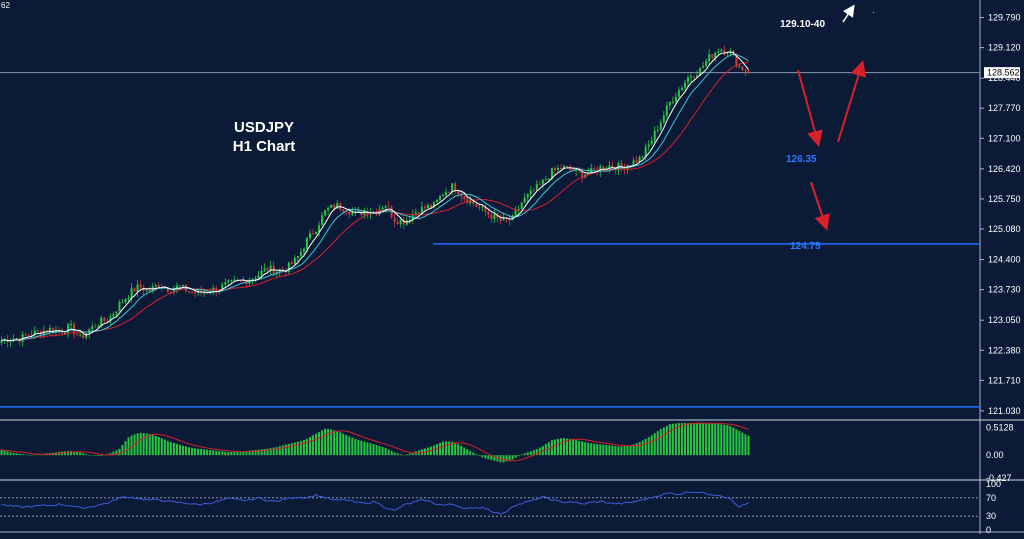  I want to click on up-arrow-target, so click(848, 13).